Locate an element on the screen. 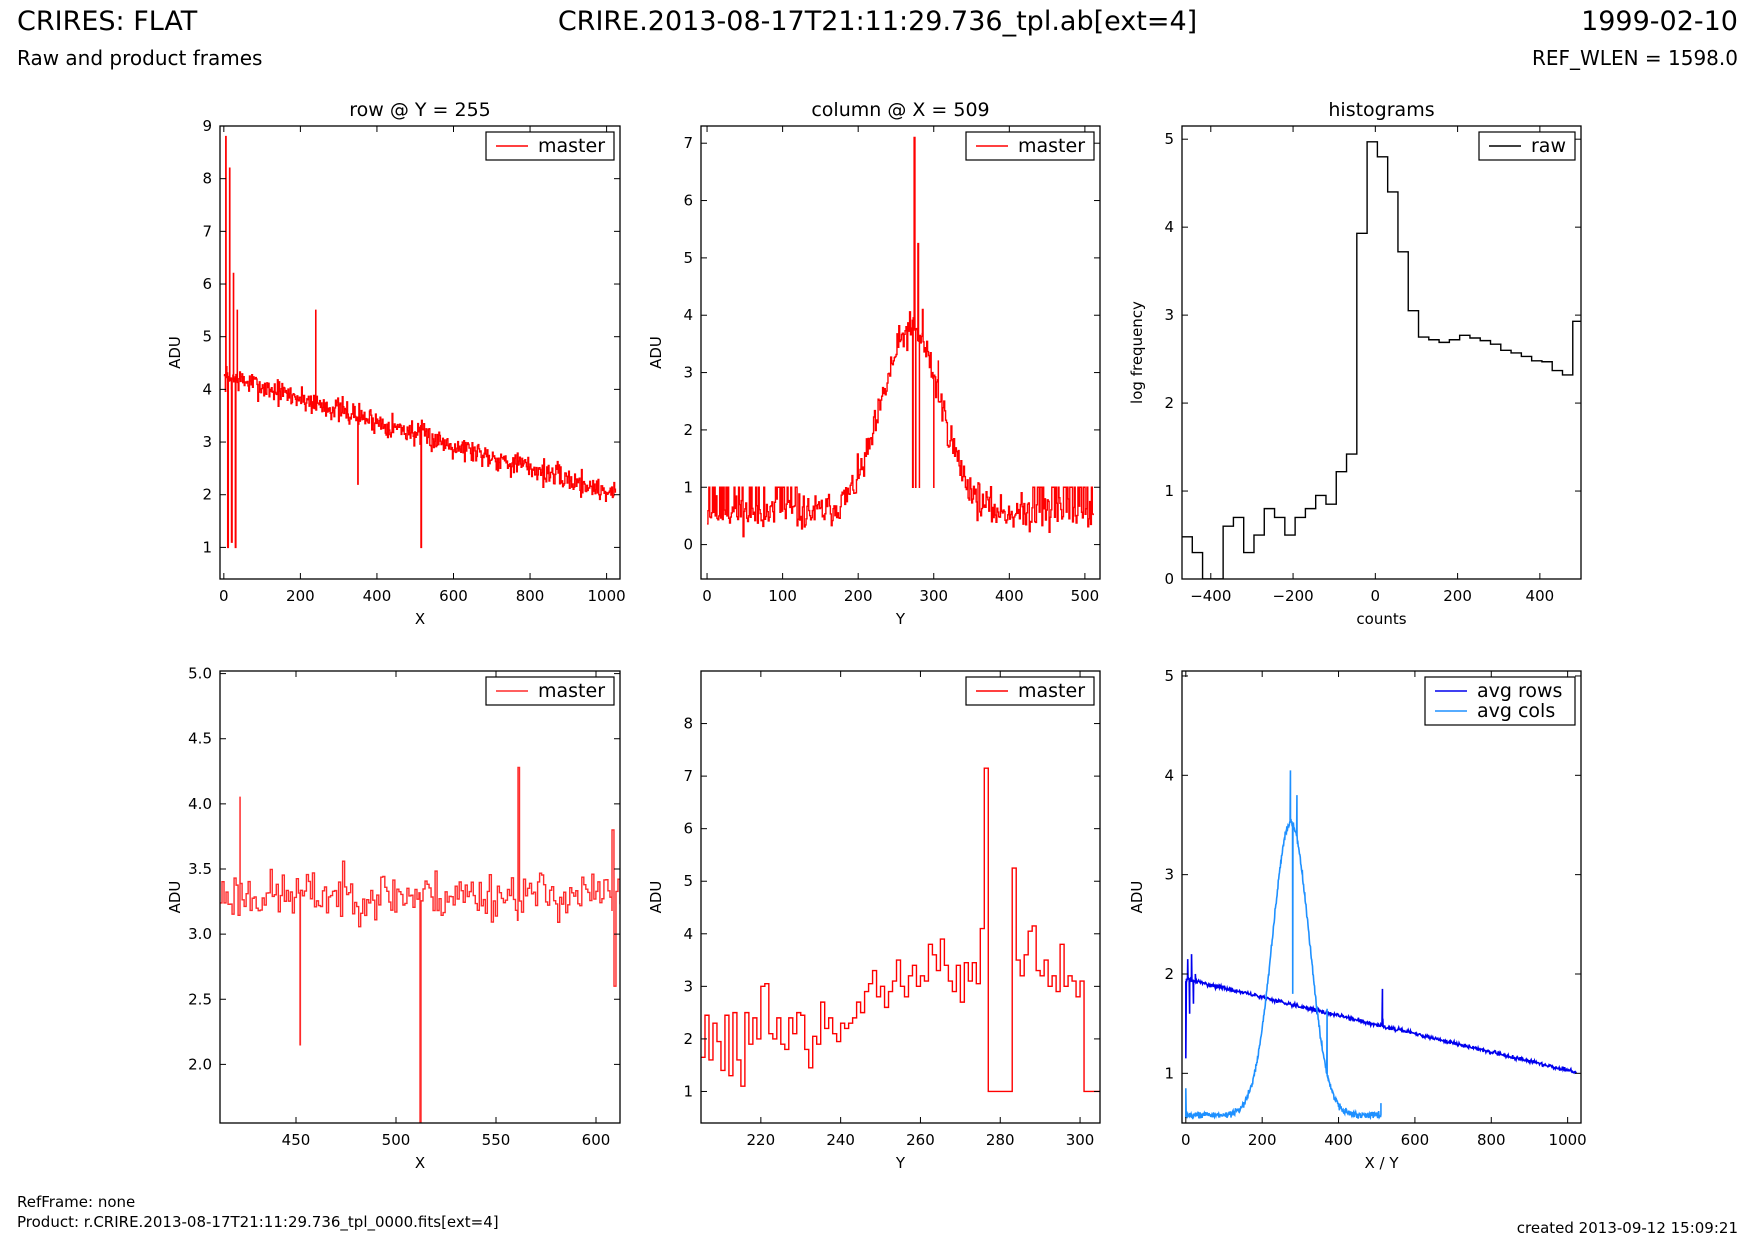 Image resolution: width=1755 pixels, height=1245 pixels. y-tick-label: 9 is located at coordinates (207, 126).